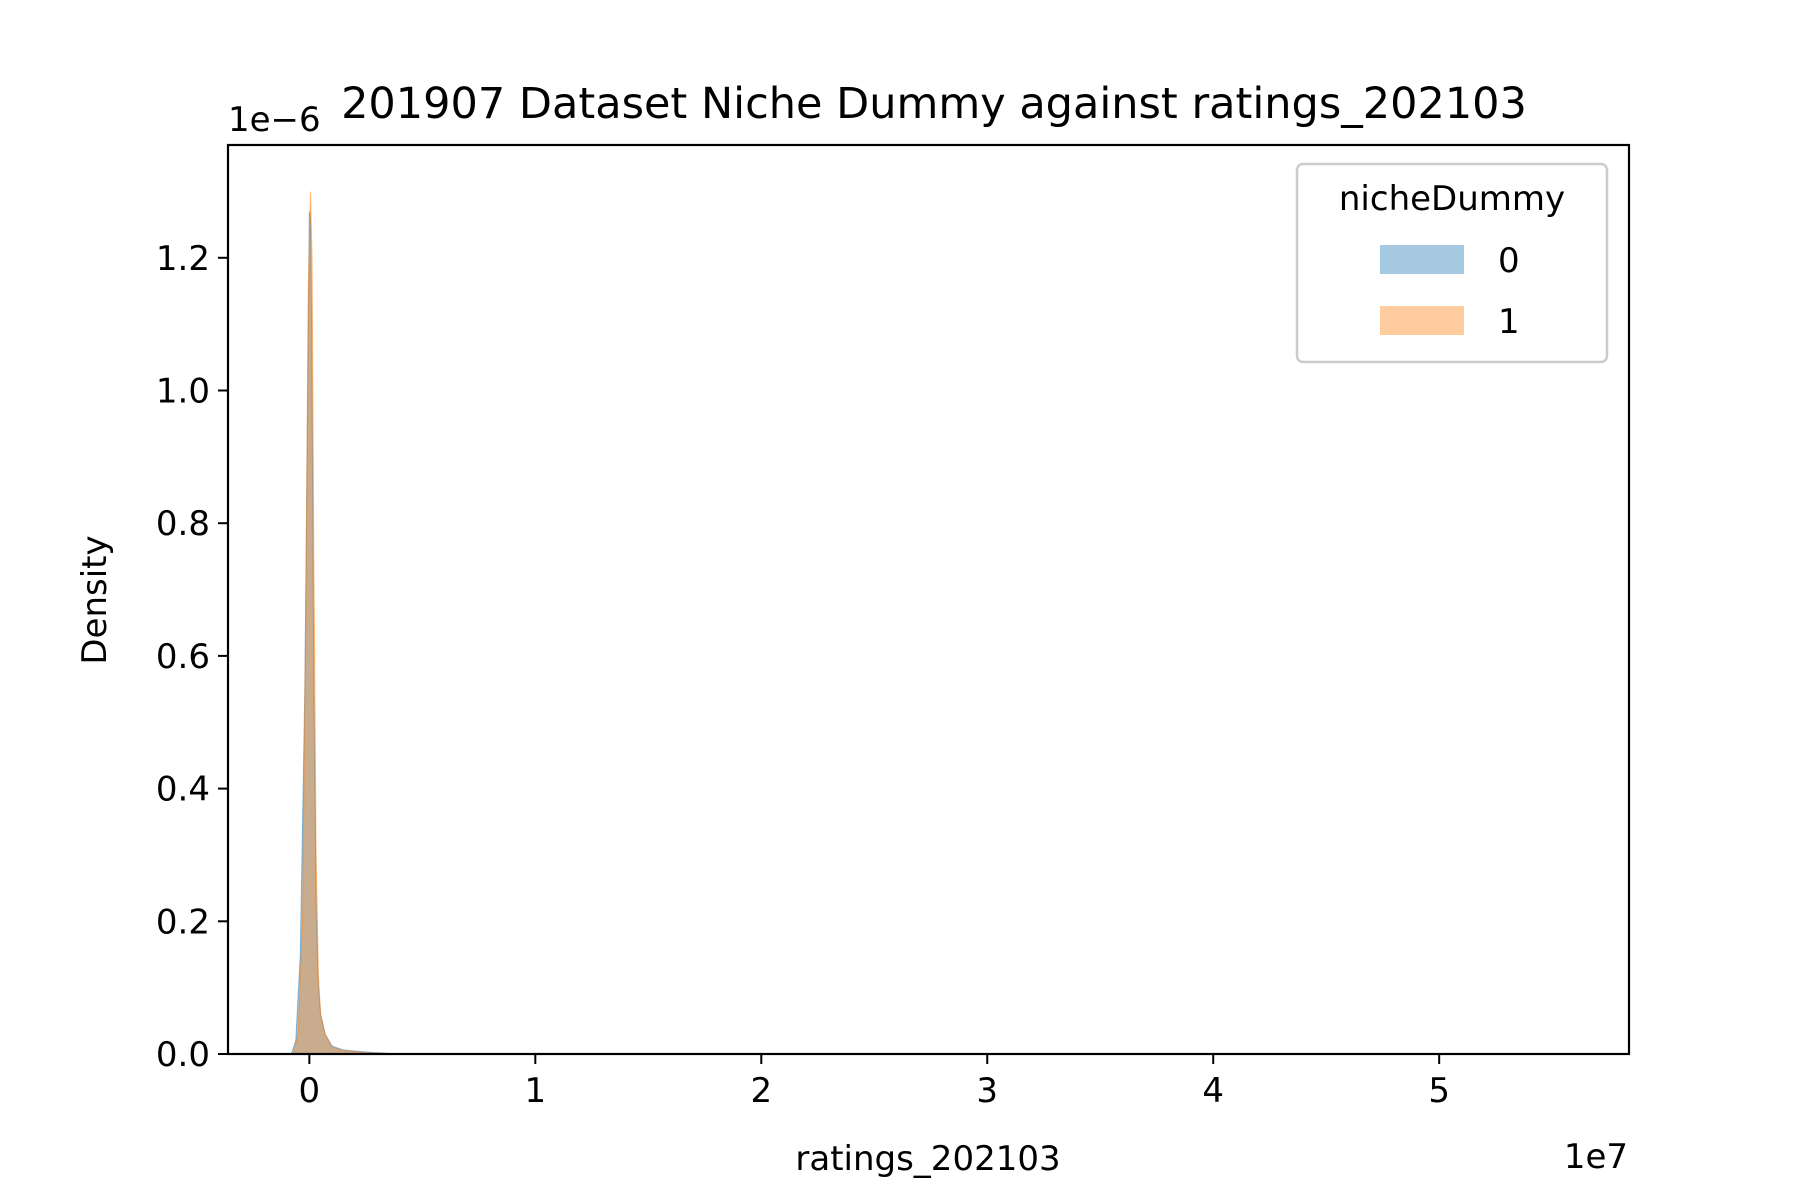  Describe the element at coordinates (761, 1091) in the screenshot. I see `x-tick-label: 2` at that location.